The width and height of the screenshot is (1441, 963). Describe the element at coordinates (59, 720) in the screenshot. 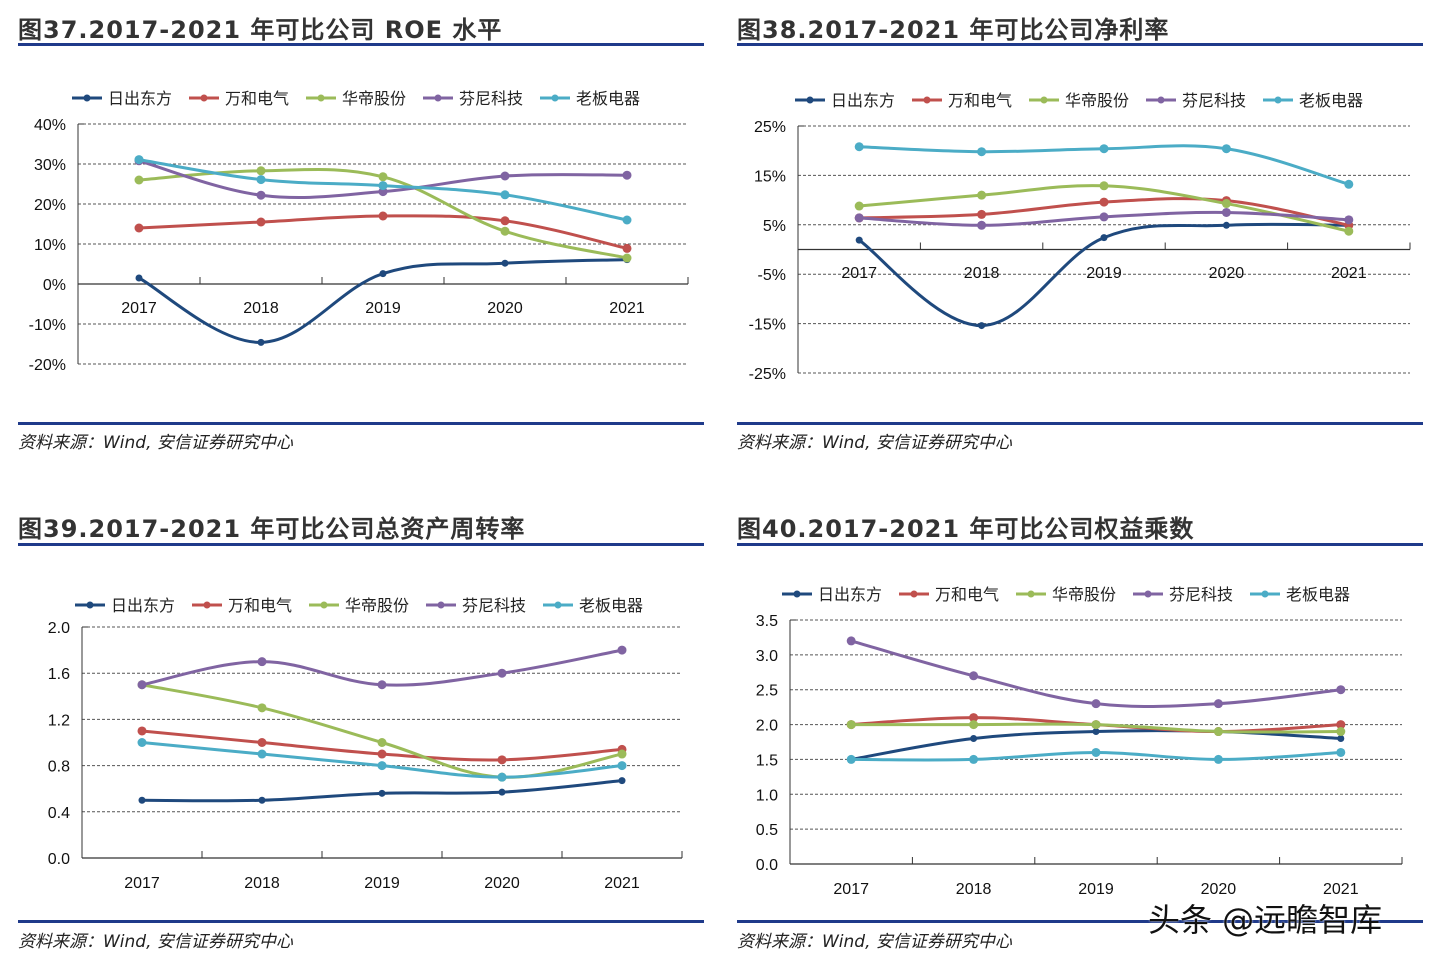

I see `y-tick-label: 1.2` at that location.